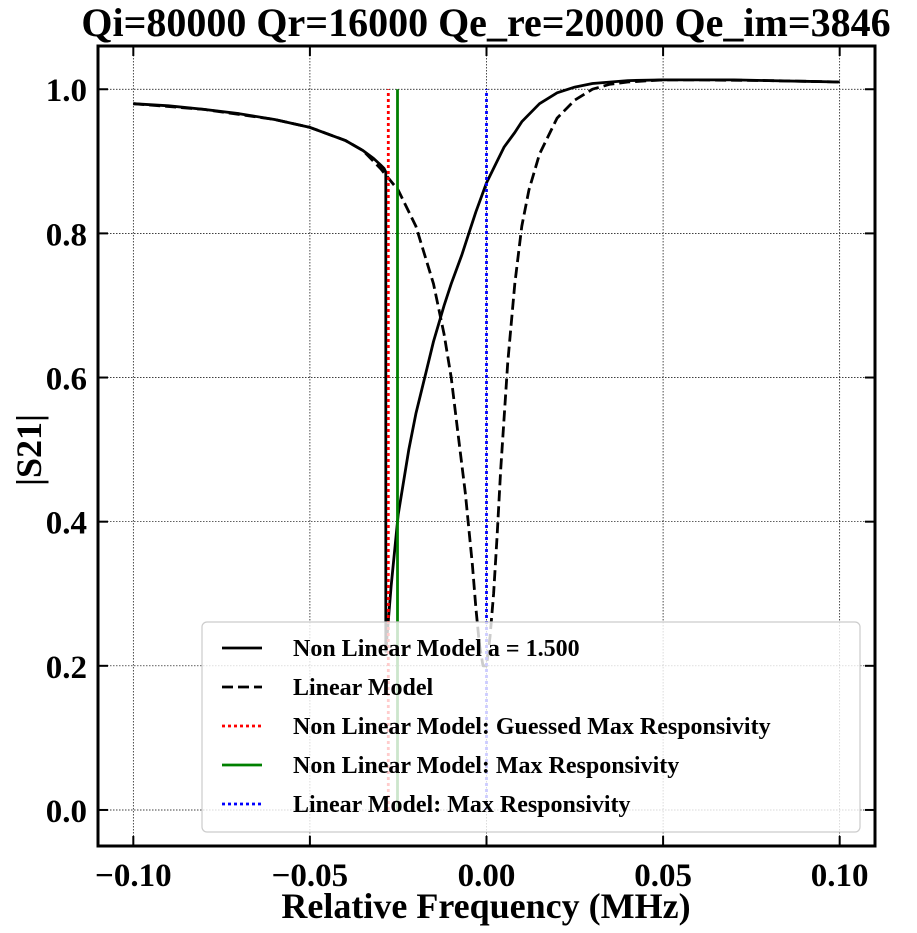  What do you see at coordinates (840, 876) in the screenshot?
I see `x-tick-label: 0.10` at bounding box center [840, 876].